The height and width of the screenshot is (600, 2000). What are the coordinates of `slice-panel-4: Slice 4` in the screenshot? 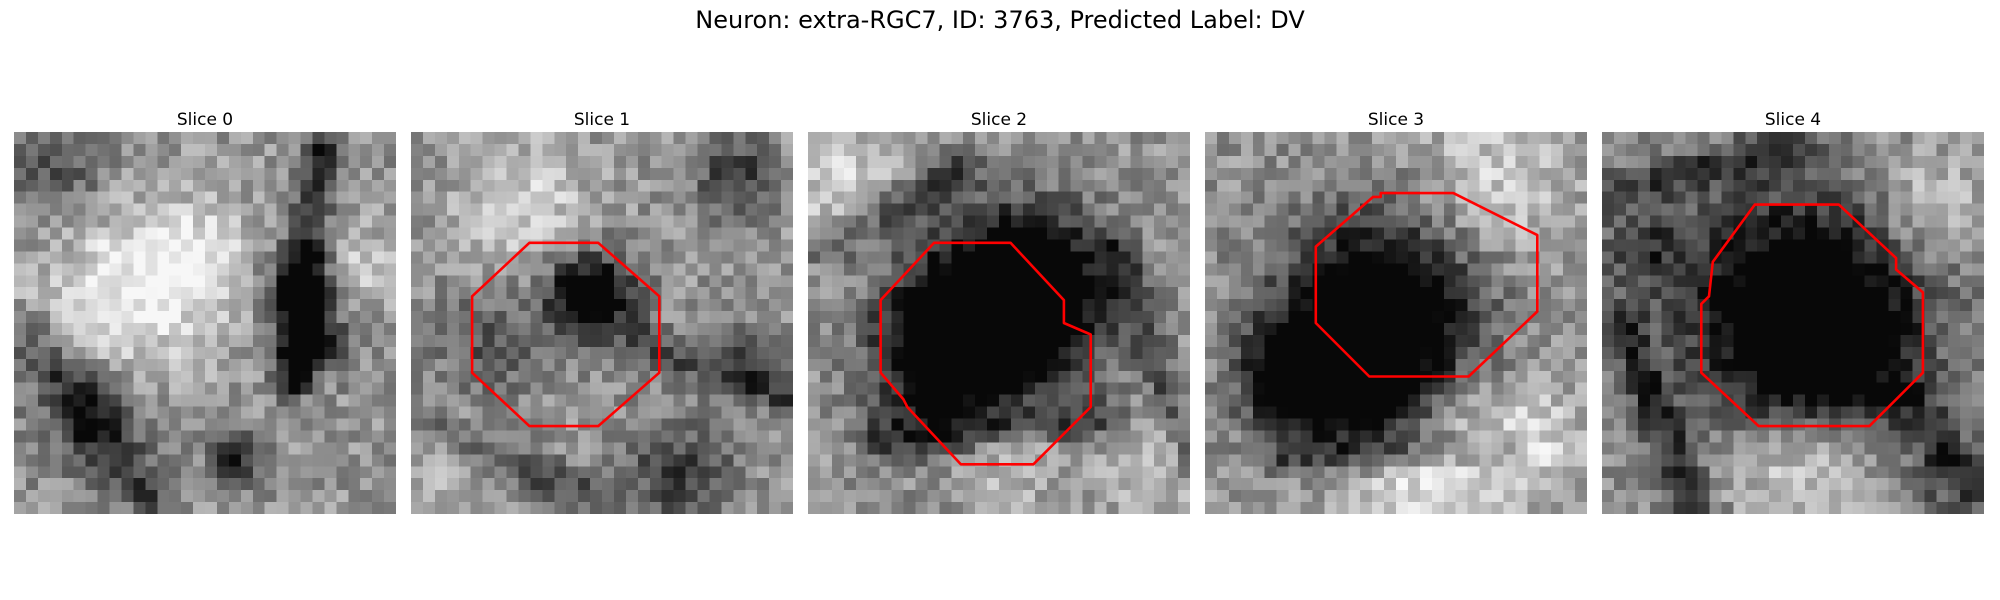 It's located at (1793, 311).